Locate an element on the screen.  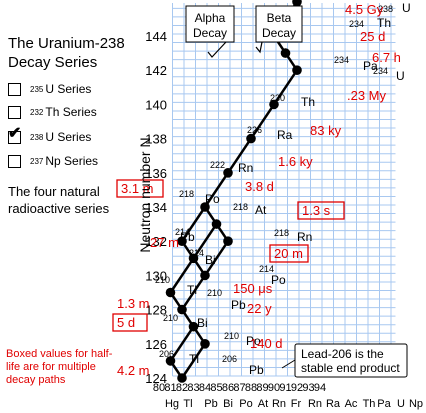
nuclide-mass: 210 is located at coordinates (162, 280).